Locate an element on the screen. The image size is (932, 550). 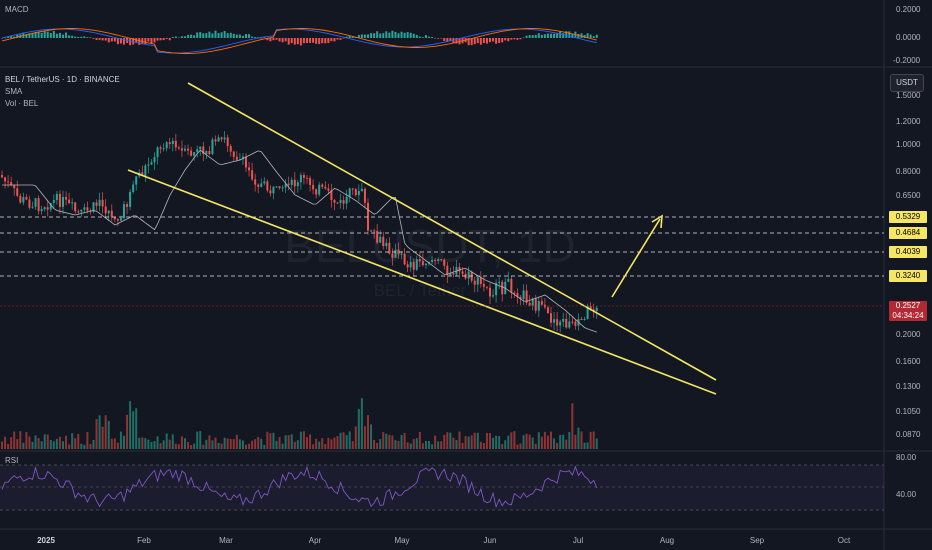
currency-button: USDT is located at coordinates (907, 83).